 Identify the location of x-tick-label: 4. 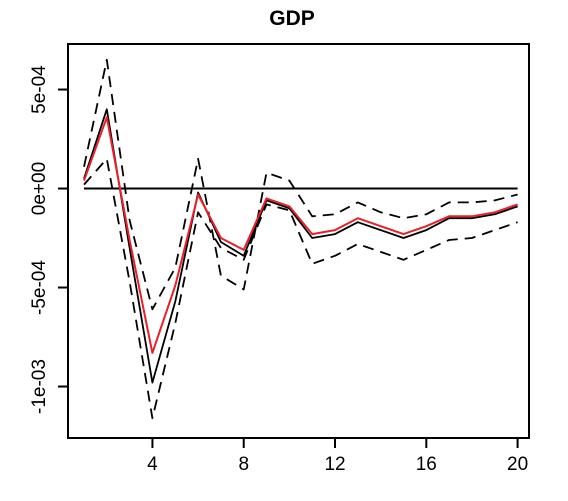
(152, 464).